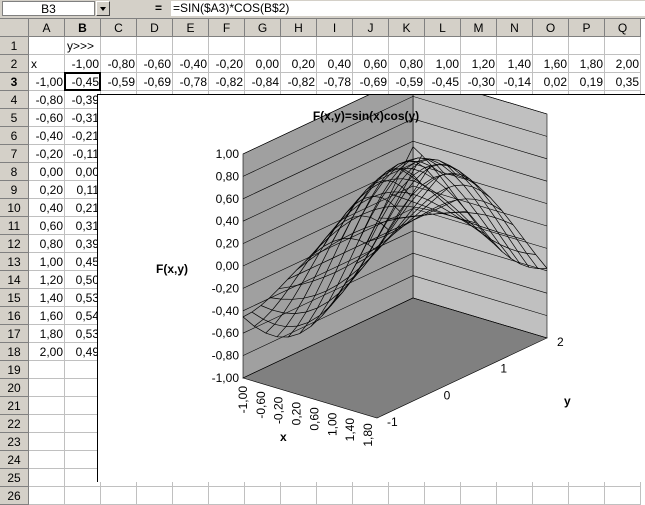  Describe the element at coordinates (47, 460) in the screenshot. I see `cell-a24` at that location.